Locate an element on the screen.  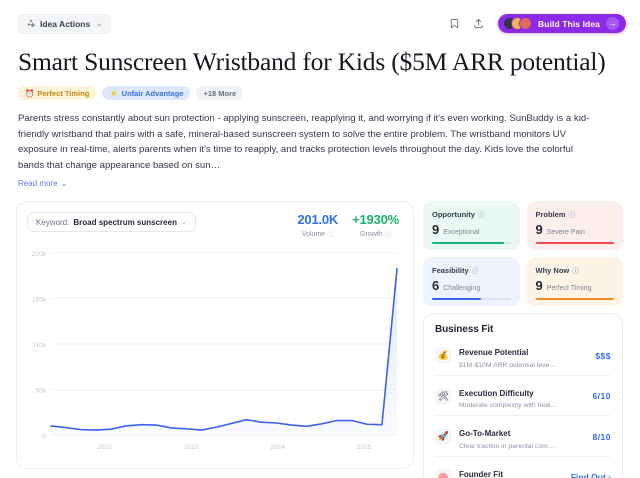
idea-actions-button: Idea Actions ⌄ is located at coordinates (65, 23).